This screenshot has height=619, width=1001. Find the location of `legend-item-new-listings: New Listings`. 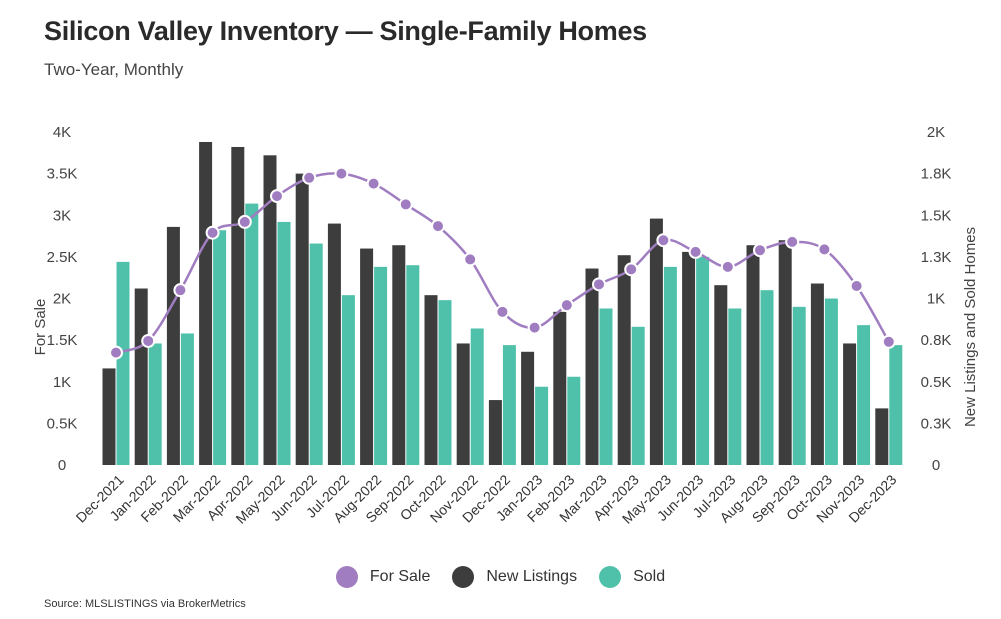

legend-item-new-listings: New Listings is located at coordinates (514, 577).